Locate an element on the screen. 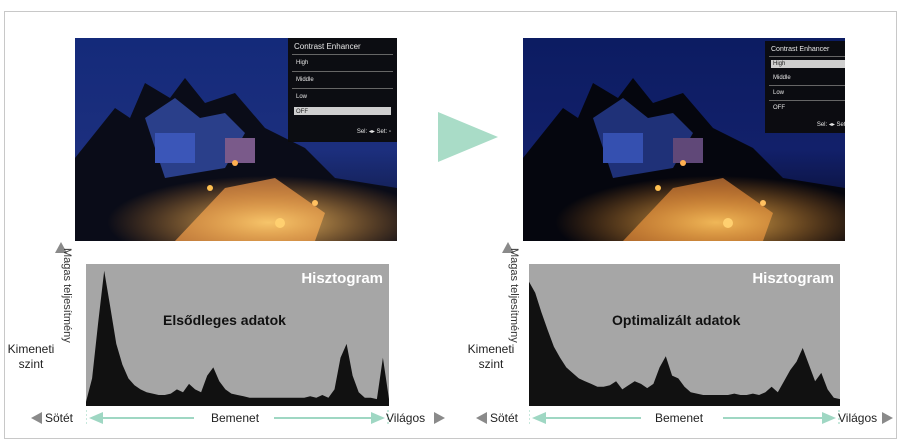 The width and height of the screenshot is (901, 441). transition-arrow-shape is located at coordinates (468, 137).